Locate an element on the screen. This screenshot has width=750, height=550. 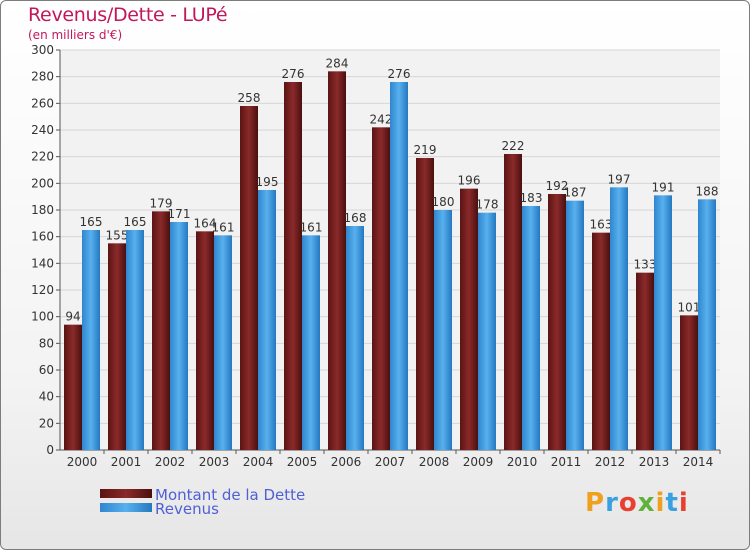
y-tick-label: 80 is located at coordinates (46, 343).